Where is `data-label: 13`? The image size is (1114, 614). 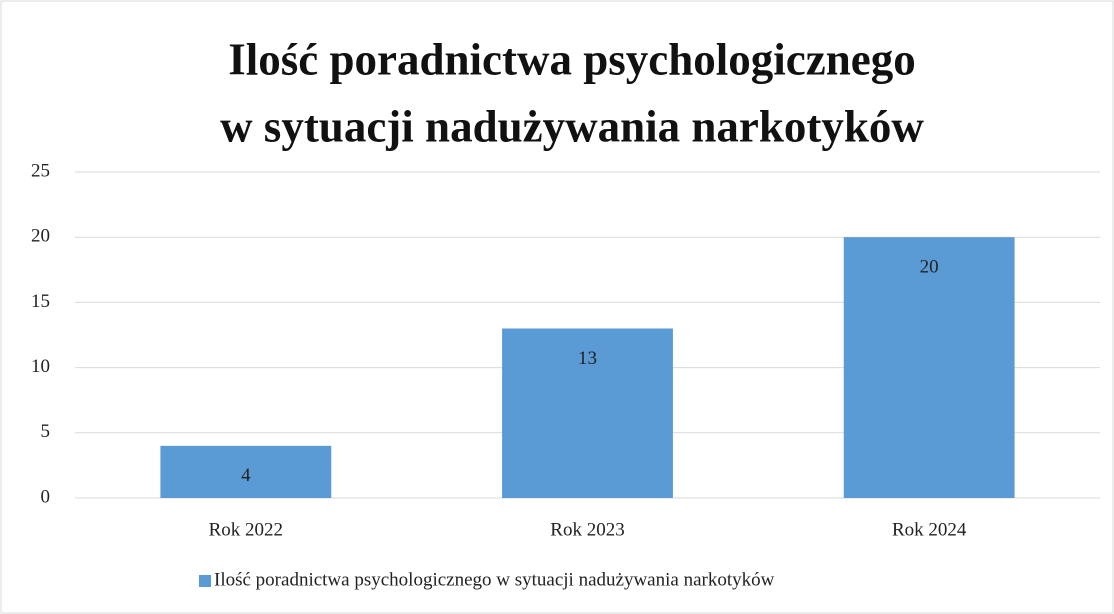 data-label: 13 is located at coordinates (587, 358).